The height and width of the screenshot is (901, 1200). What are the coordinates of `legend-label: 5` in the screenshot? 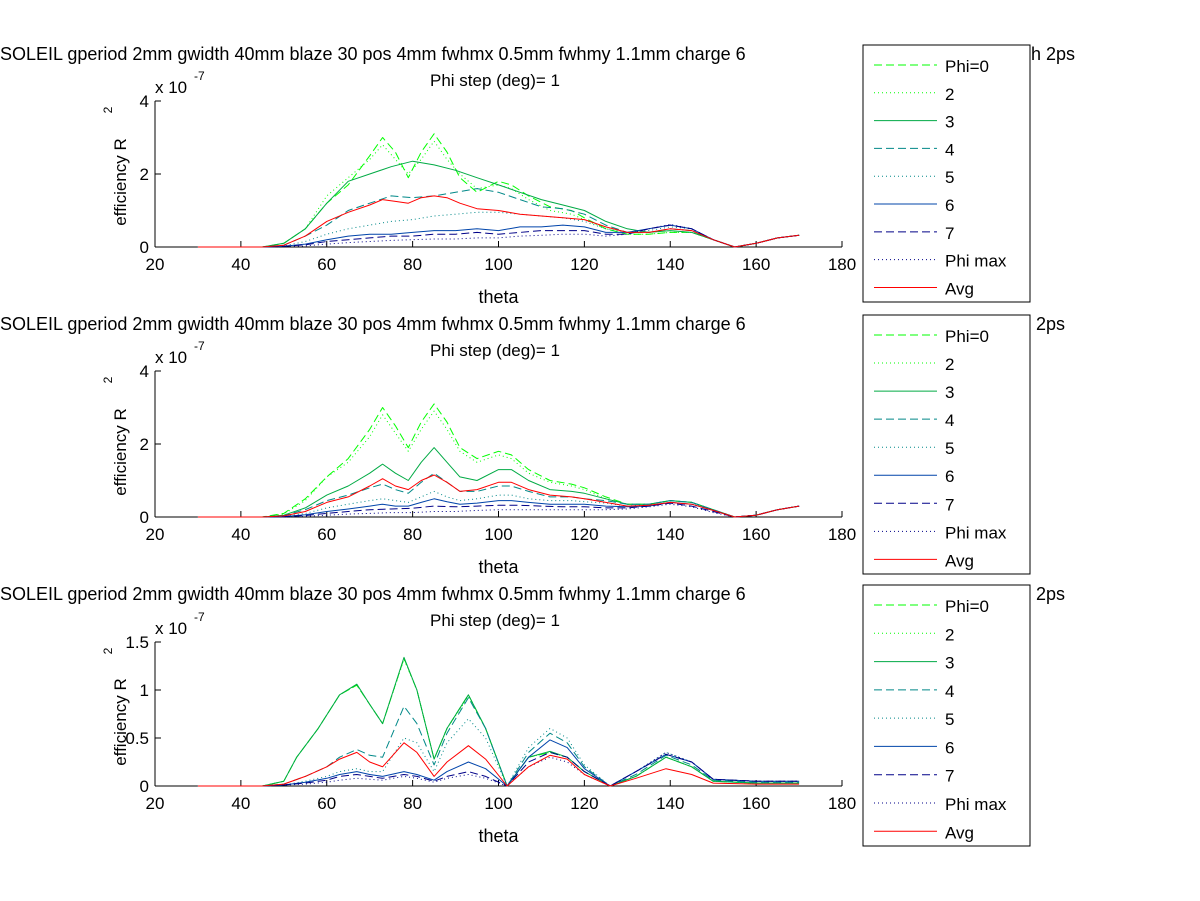 It's located at (949, 448).